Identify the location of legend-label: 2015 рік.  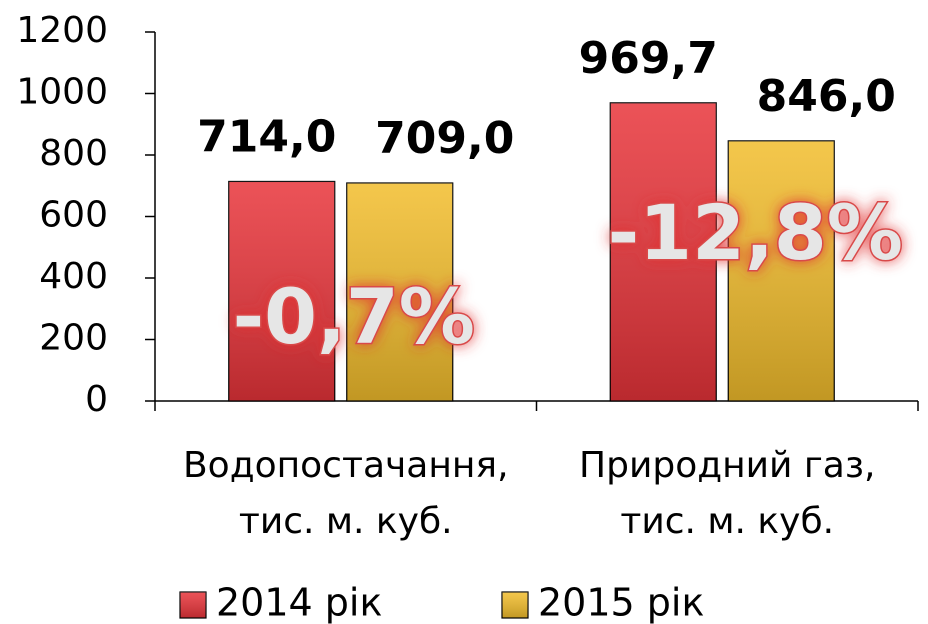
(621, 602).